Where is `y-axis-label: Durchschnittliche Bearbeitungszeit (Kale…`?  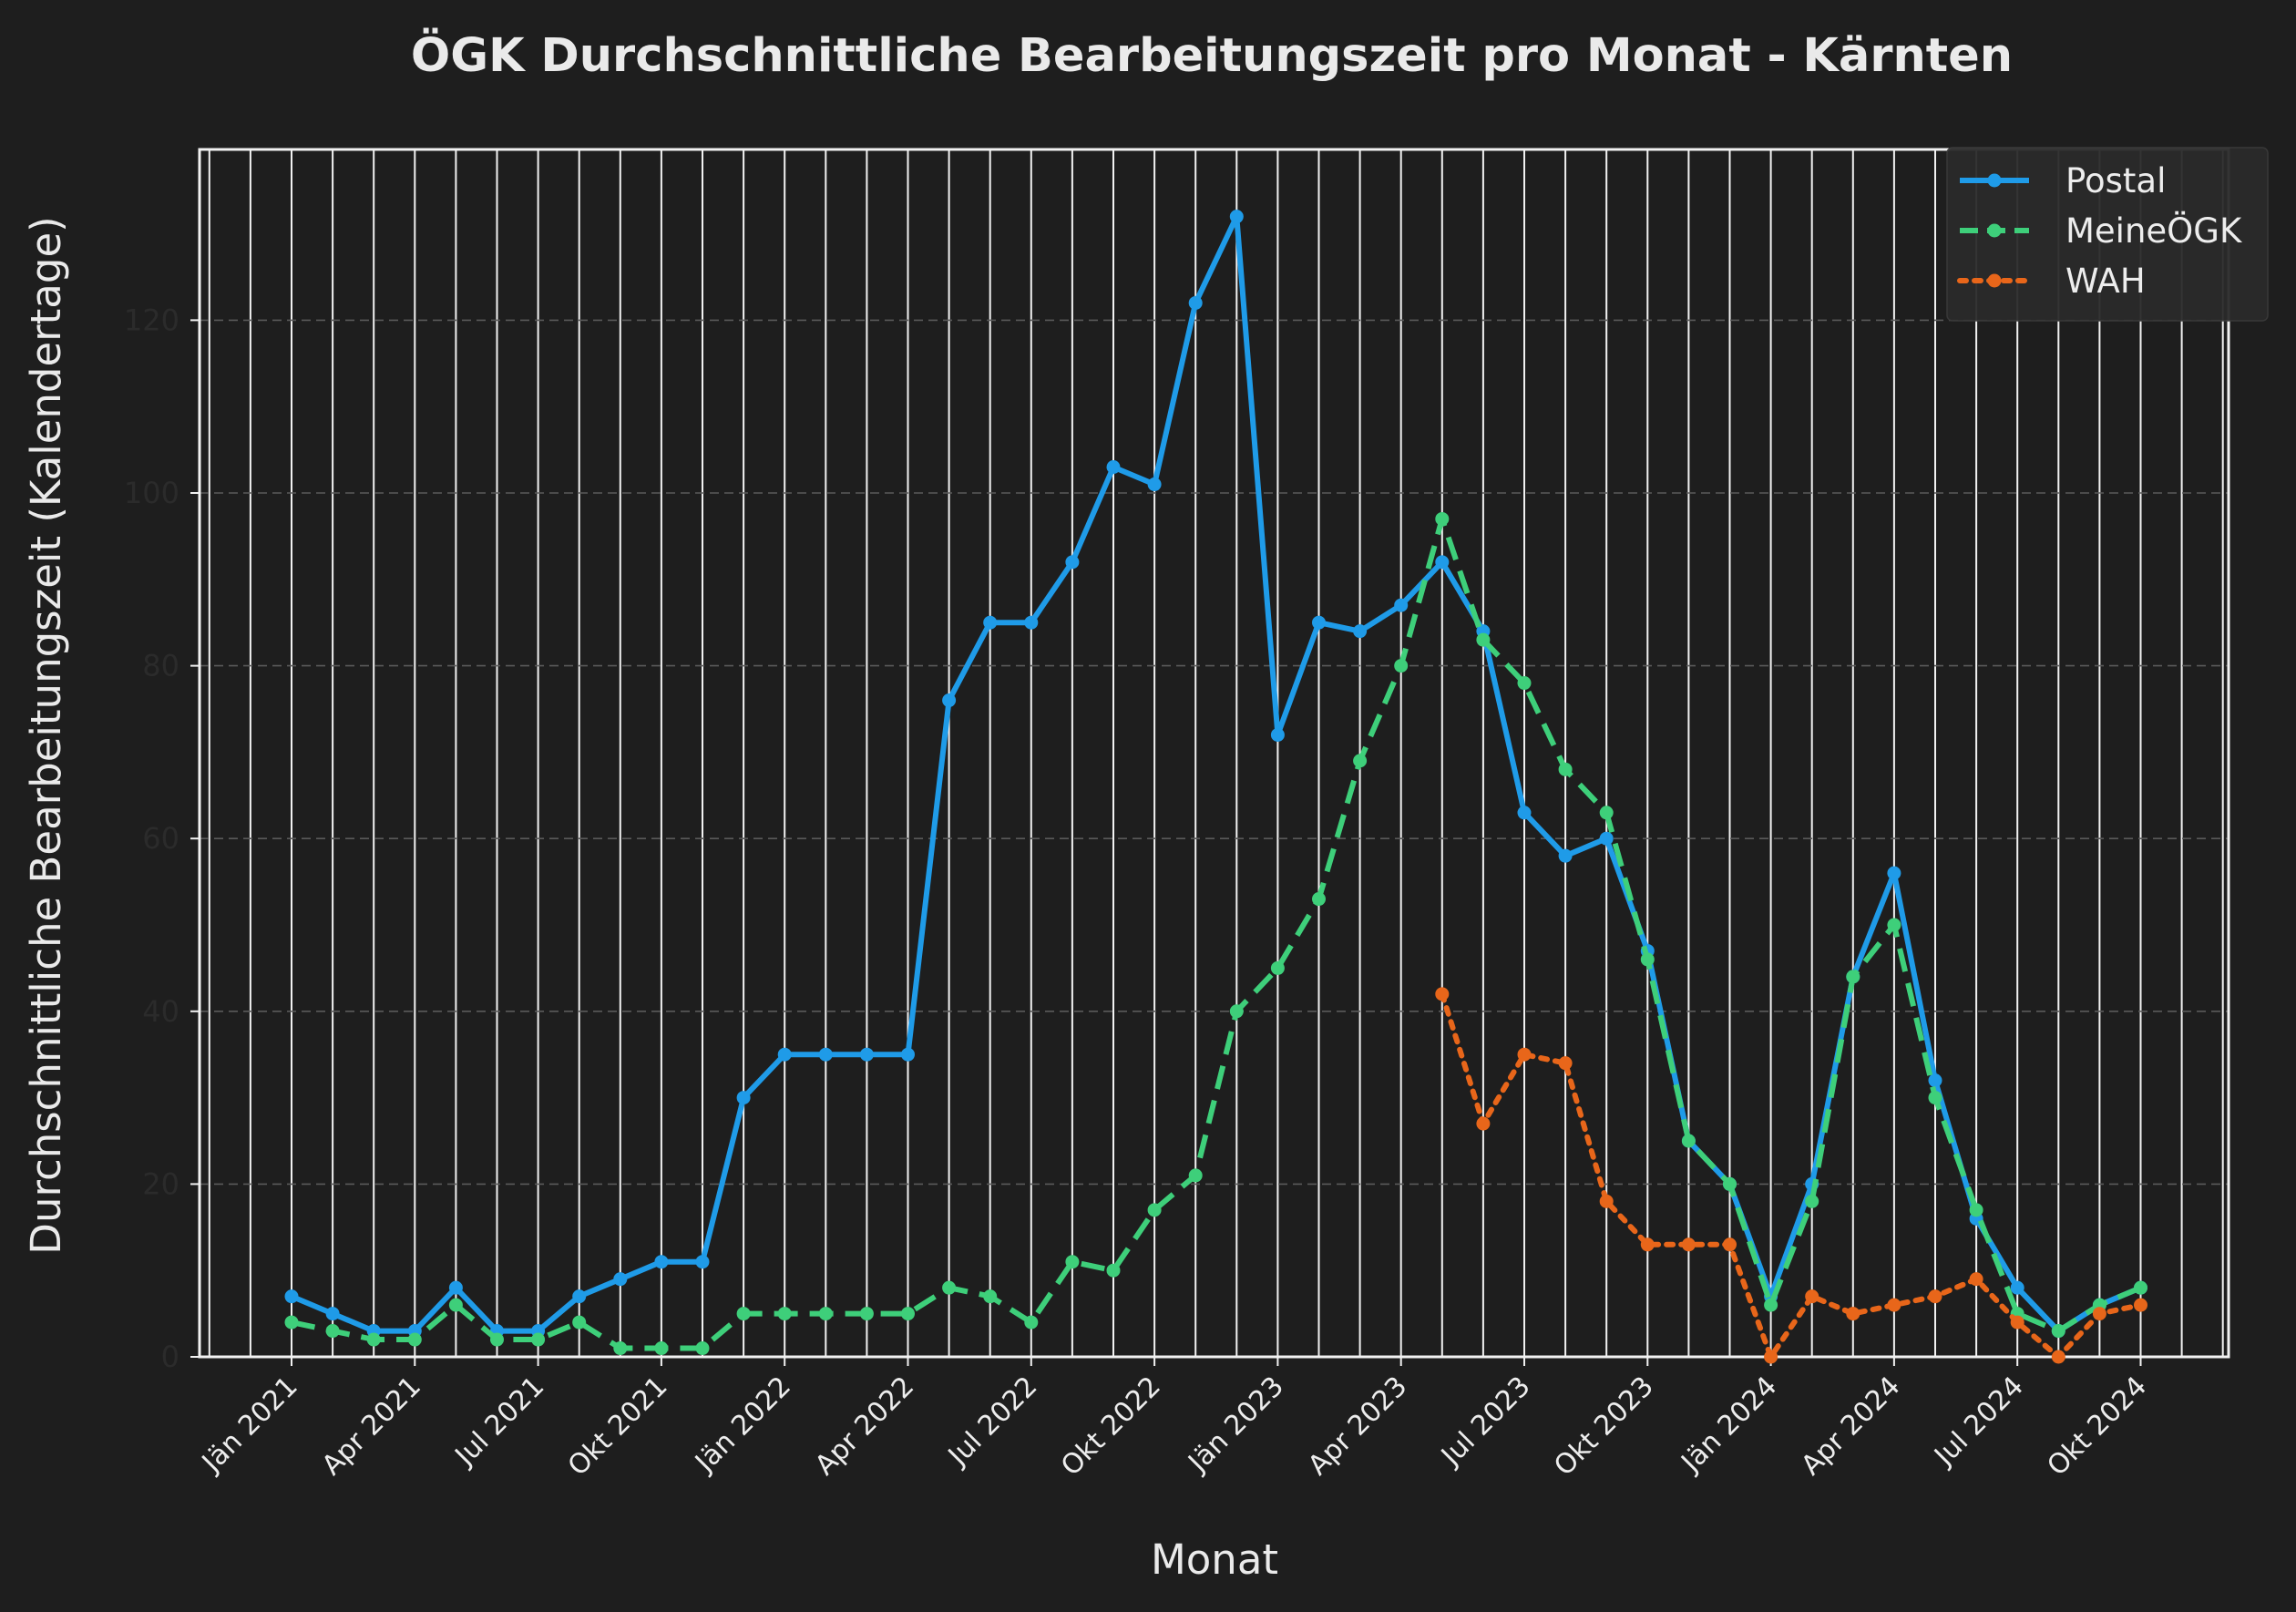
y-axis-label: Durchschnittliche Bearbeitungszeit (Kale… is located at coordinates (46, 735).